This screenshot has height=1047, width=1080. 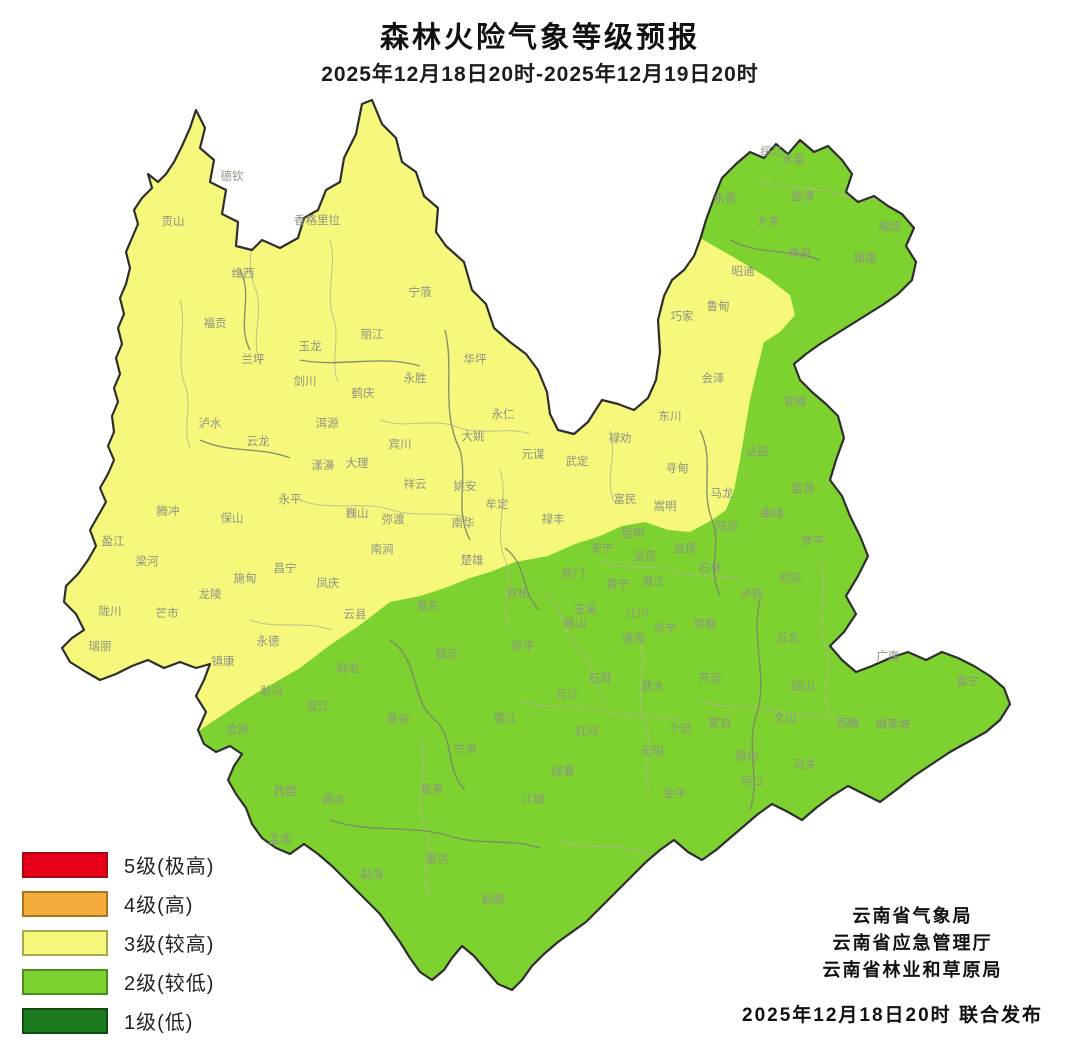 I want to click on legend-label: 5级(极高), so click(x=169, y=867).